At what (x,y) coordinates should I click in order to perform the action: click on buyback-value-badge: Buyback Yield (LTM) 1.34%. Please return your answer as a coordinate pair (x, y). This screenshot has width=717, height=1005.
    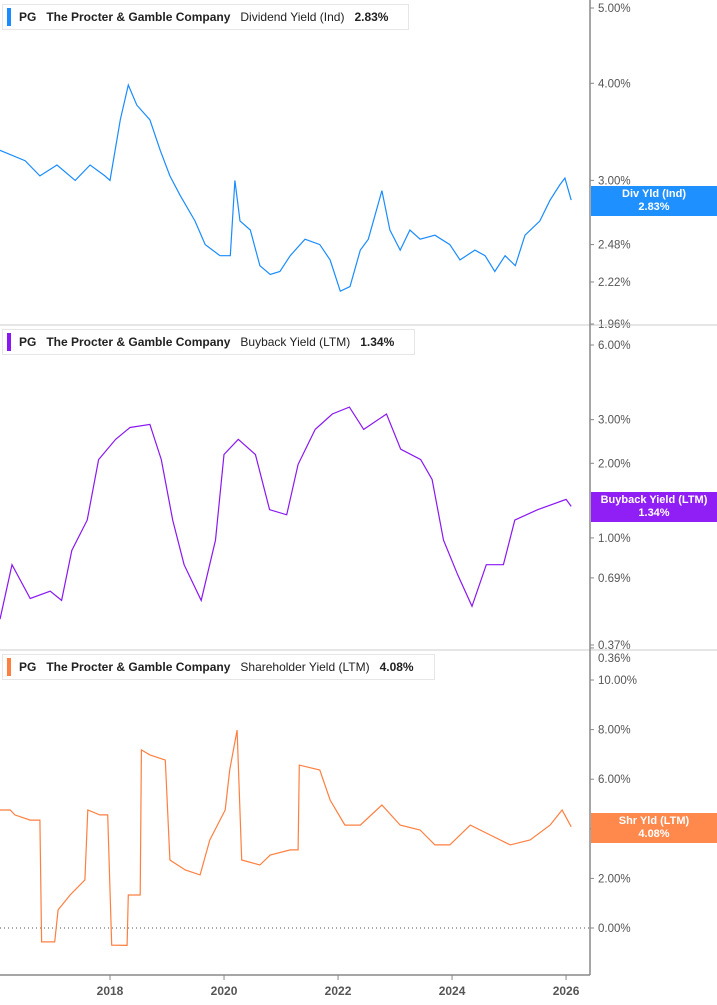
    Looking at the image, I should click on (654, 507).